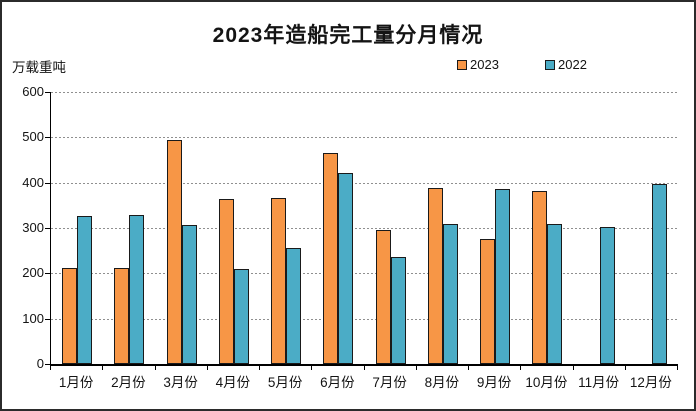 The image size is (696, 411). Describe the element at coordinates (33, 227) in the screenshot. I see `y-axis-label-300: 300` at that location.